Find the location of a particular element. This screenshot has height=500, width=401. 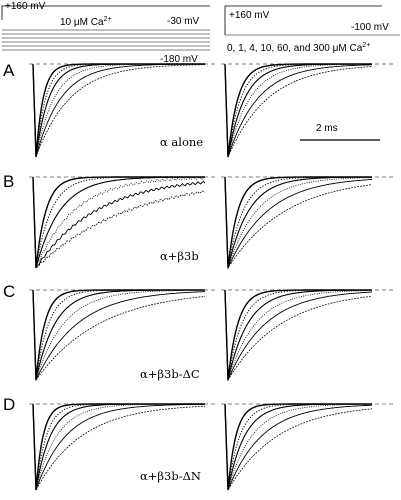

panel-letter-a: A is located at coordinates (9, 70).